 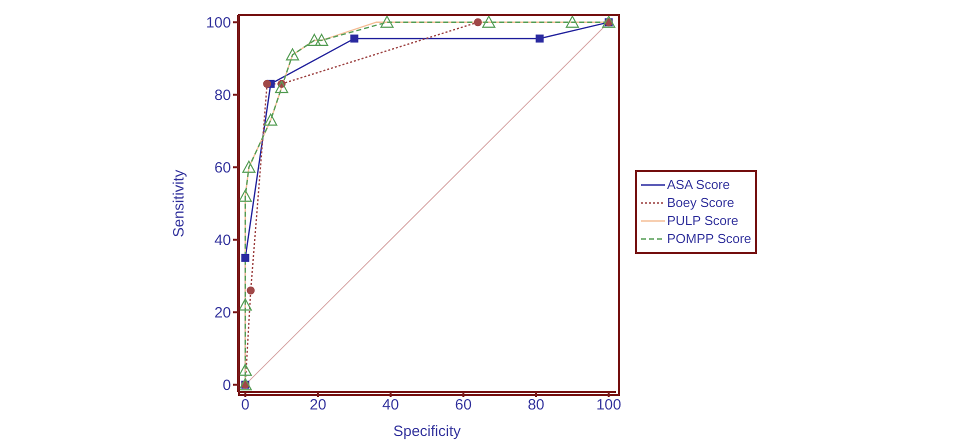 What do you see at coordinates (698, 185) in the screenshot?
I see `legend-label: ASA Score` at bounding box center [698, 185].